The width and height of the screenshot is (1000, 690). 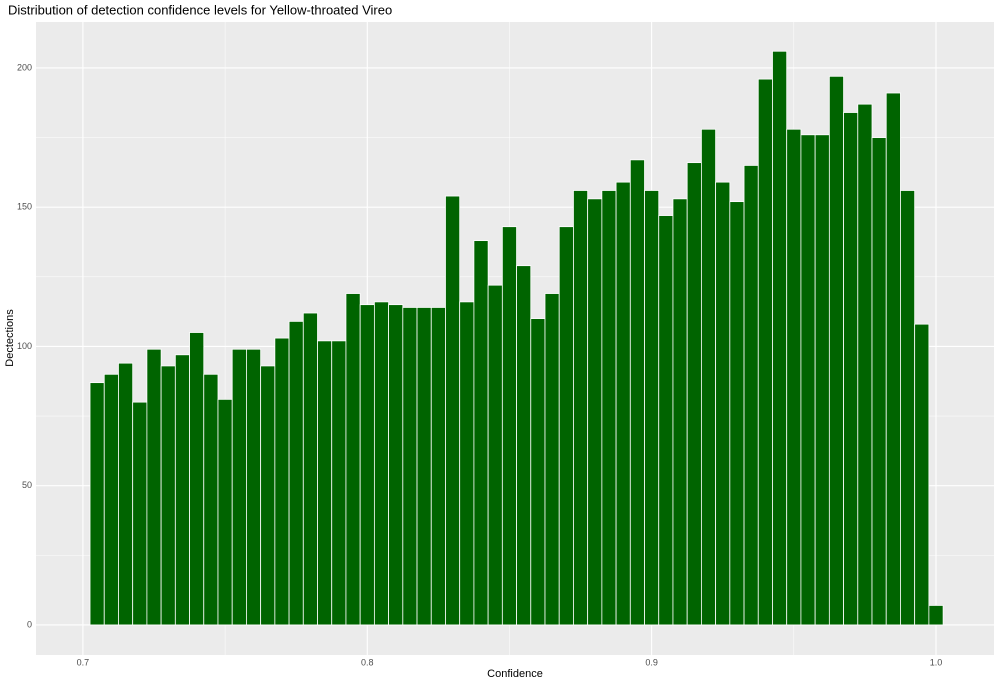 I want to click on x-tick-label: 1.0, so click(x=936, y=662).